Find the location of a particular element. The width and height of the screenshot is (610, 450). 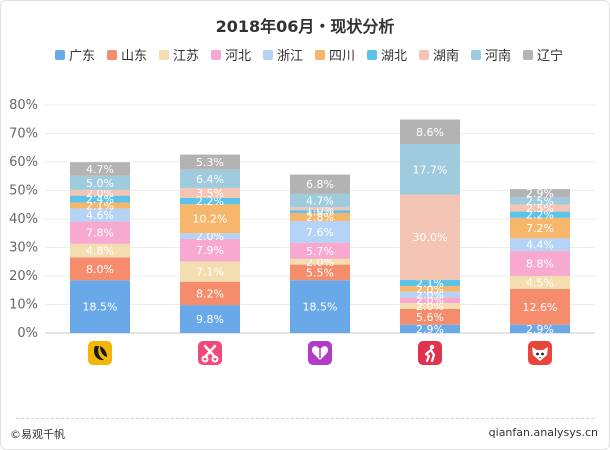

bar-value-label: 2.9% is located at coordinates (430, 329).